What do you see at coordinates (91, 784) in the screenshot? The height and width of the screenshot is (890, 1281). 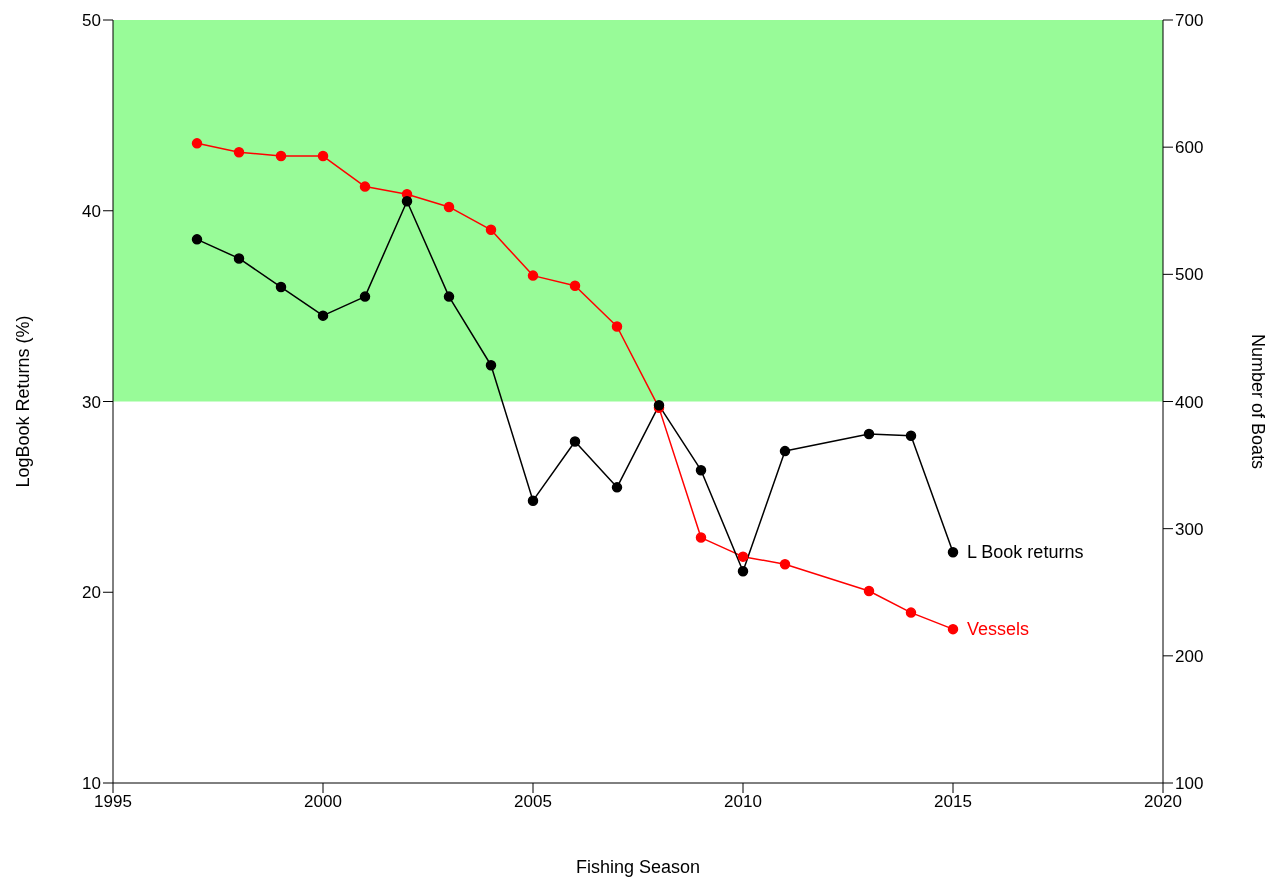 I see `y-tick-label: 10` at bounding box center [91, 784].